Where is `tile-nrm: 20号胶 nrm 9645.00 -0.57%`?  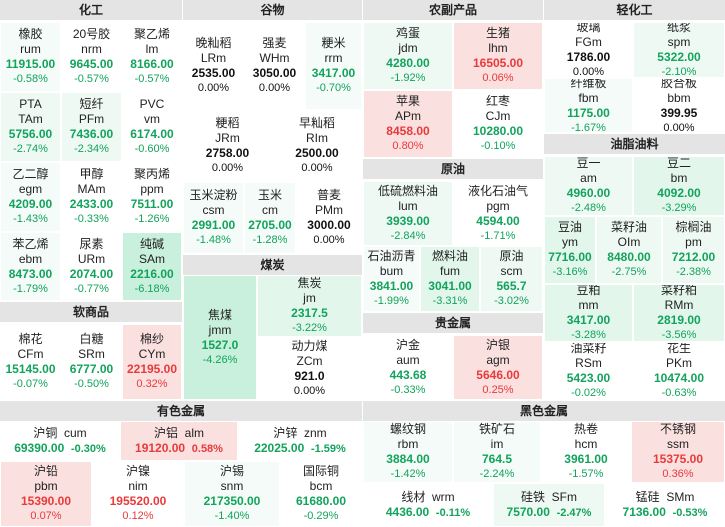
tile-nrm: 20号胶 nrm 9645.00 -0.57% is located at coordinates (91, 57).